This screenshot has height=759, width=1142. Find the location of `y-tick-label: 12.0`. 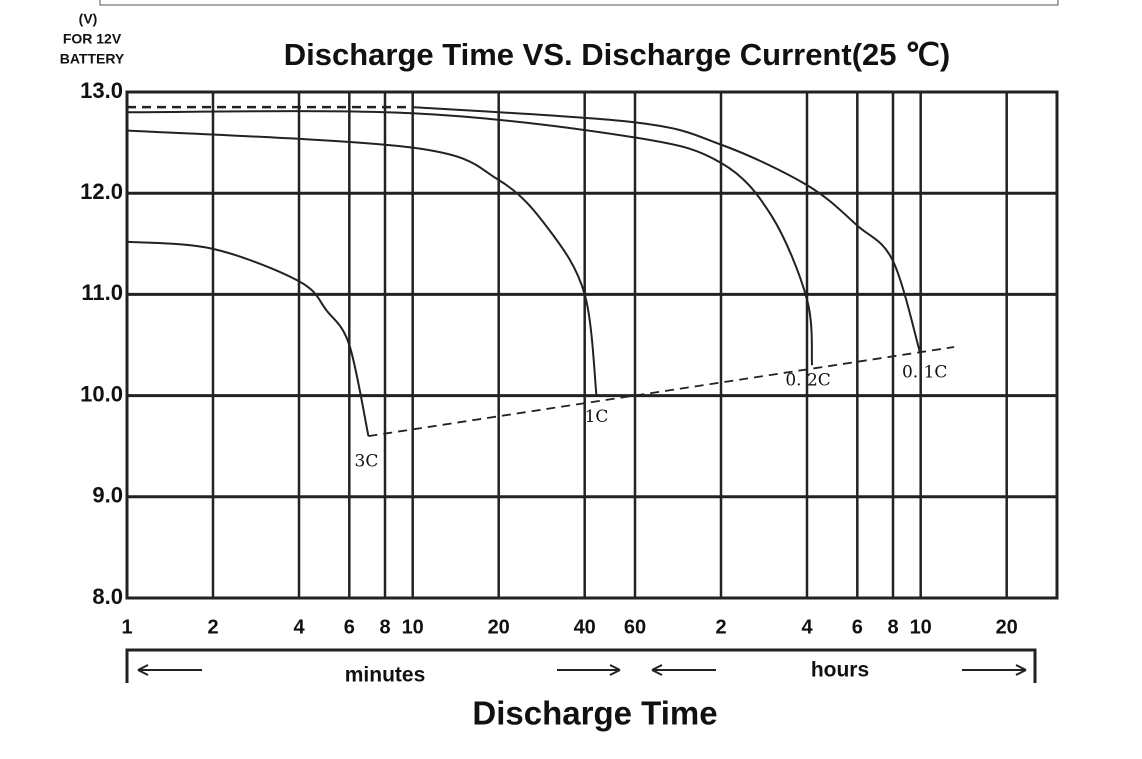

y-tick-label: 12.0 is located at coordinates (101, 191).